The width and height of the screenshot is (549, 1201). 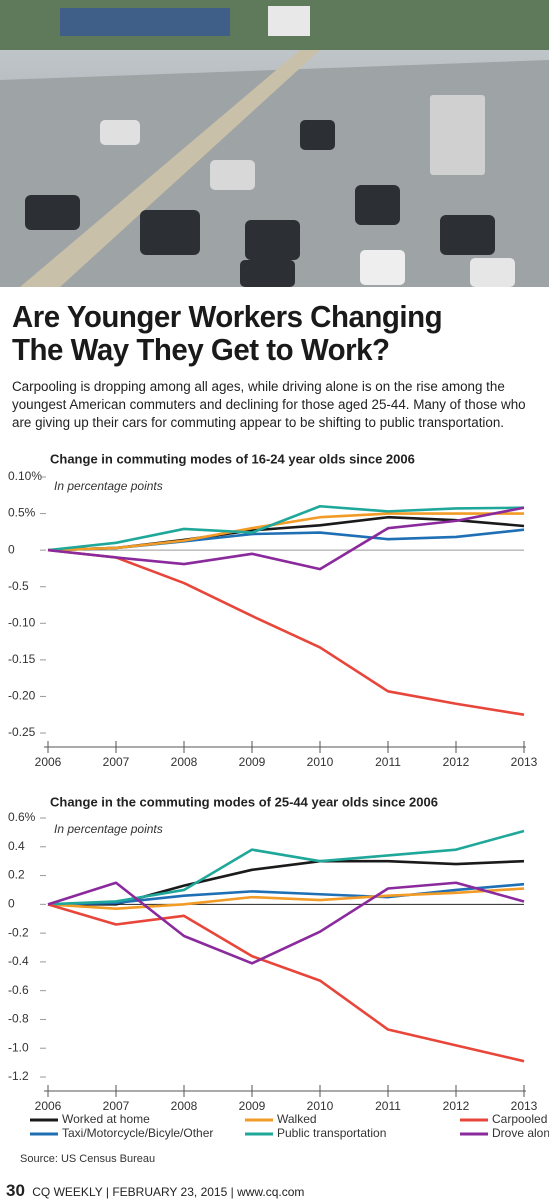 I want to click on headline-line: The Way They Get to Work?, so click(x=201, y=349).